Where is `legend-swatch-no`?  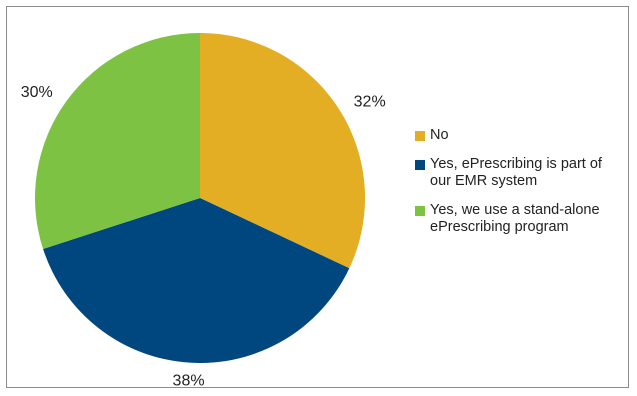 legend-swatch-no is located at coordinates (420, 136).